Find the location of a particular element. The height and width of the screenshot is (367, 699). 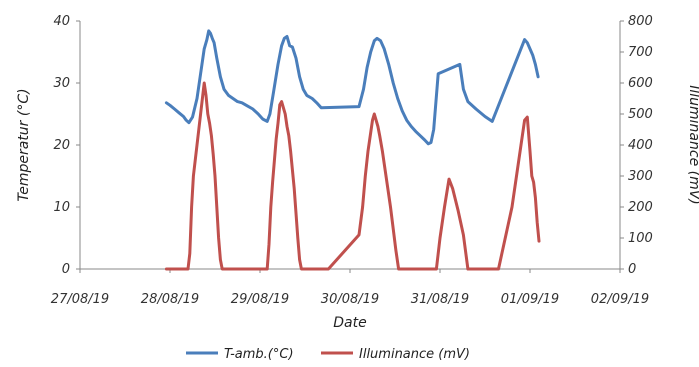

legend: T-amb.(°C) Illuminance (mV) is located at coordinates (328, 354).